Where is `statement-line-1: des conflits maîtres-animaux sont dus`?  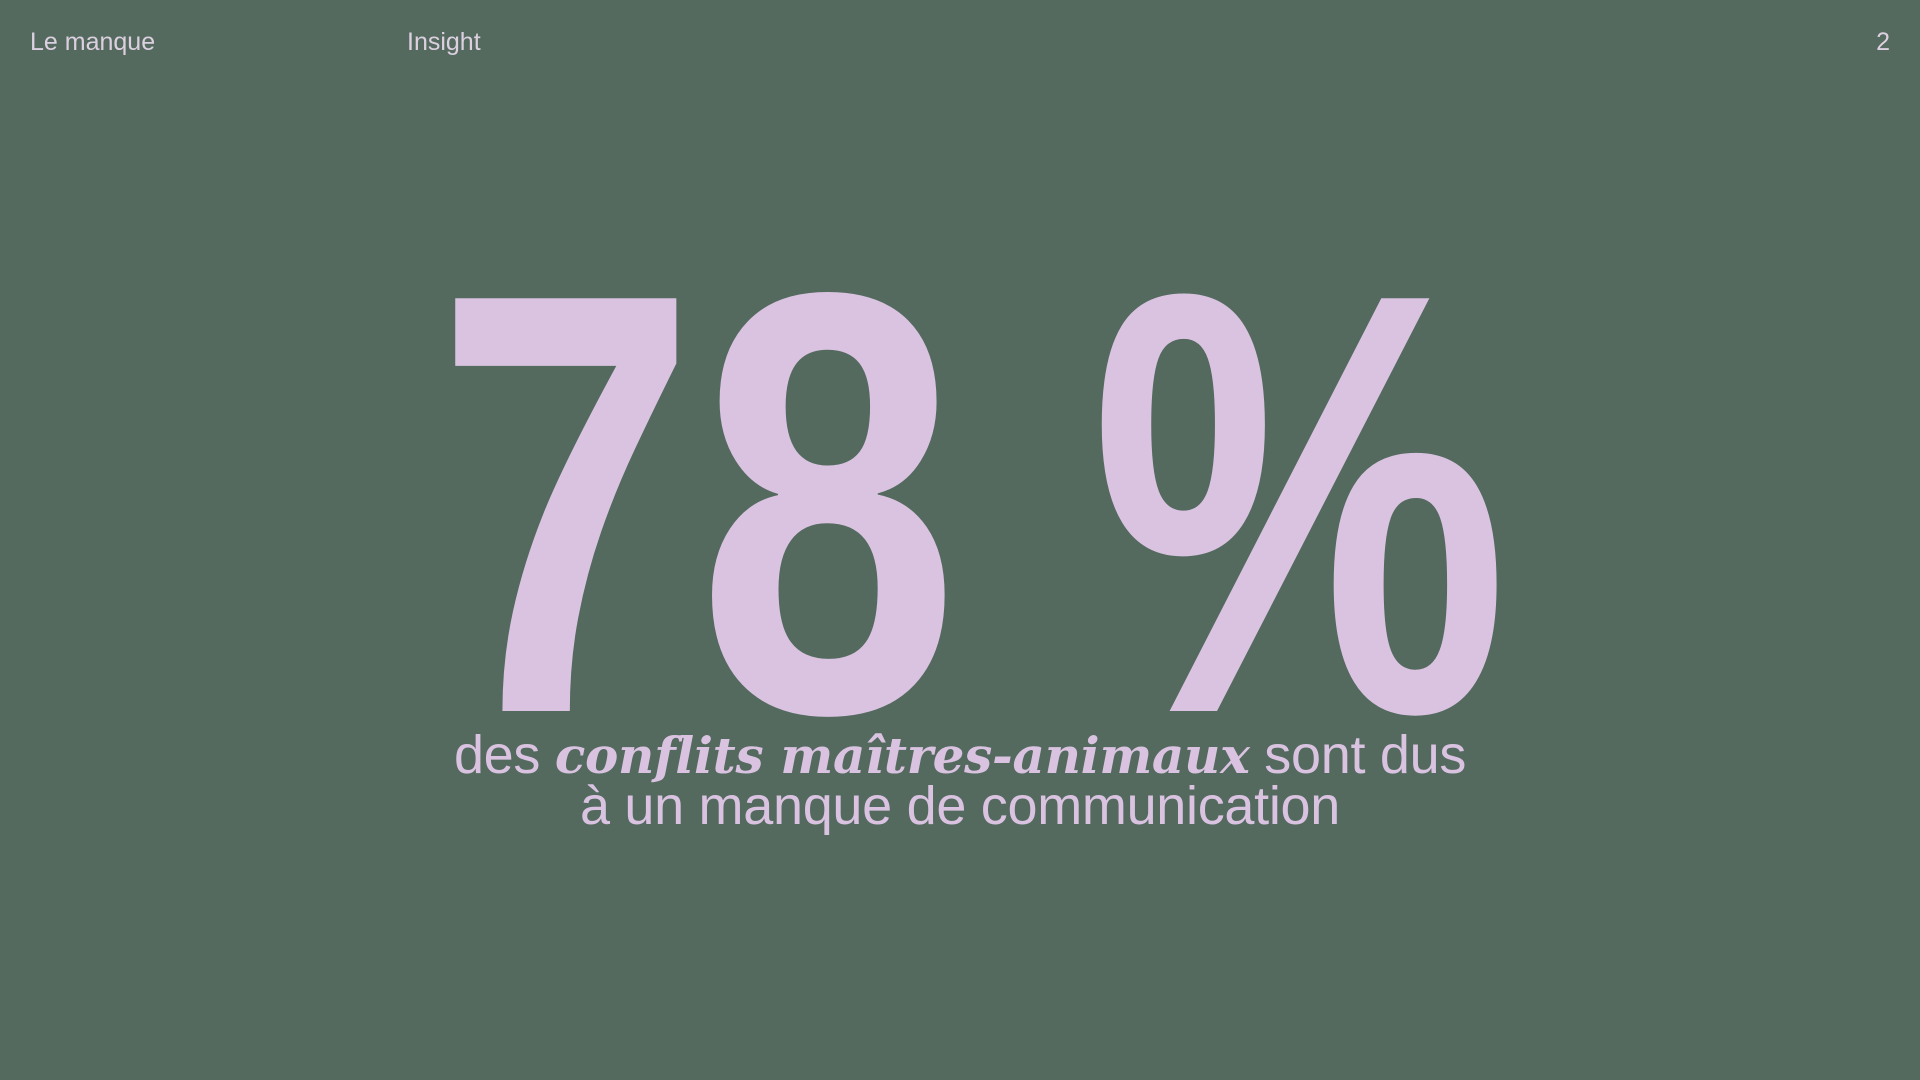
statement-line-1: des conflits maîtres-animaux sont dus is located at coordinates (960, 755).